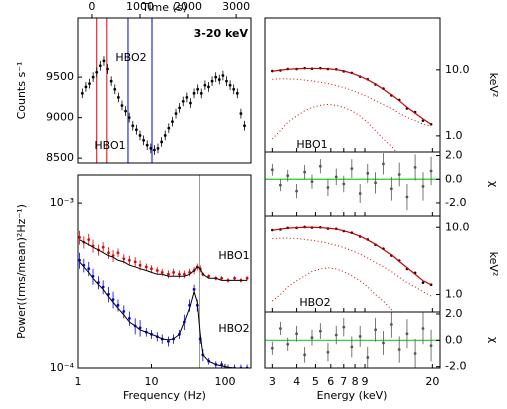  Describe the element at coordinates (352, 395) in the screenshot. I see `x-axis-label: Energy (keV)` at that location.